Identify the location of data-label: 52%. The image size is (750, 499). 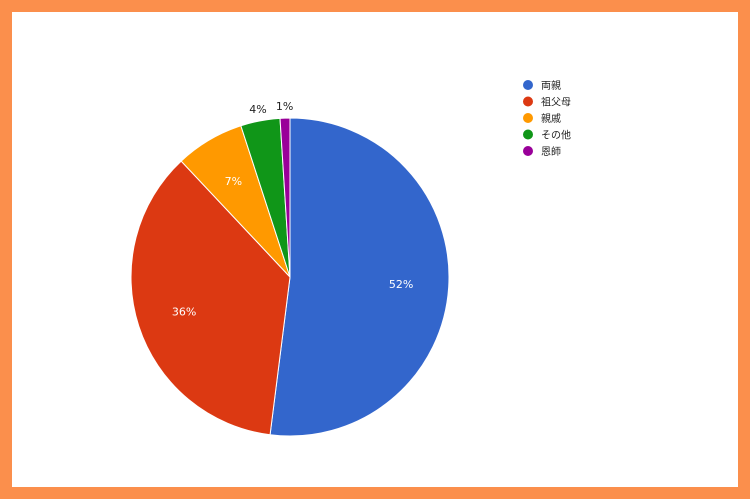
(401, 284).